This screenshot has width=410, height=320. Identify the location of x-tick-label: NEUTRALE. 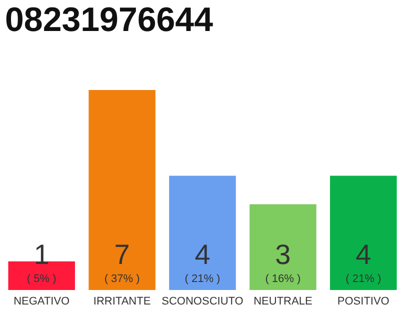
(283, 302).